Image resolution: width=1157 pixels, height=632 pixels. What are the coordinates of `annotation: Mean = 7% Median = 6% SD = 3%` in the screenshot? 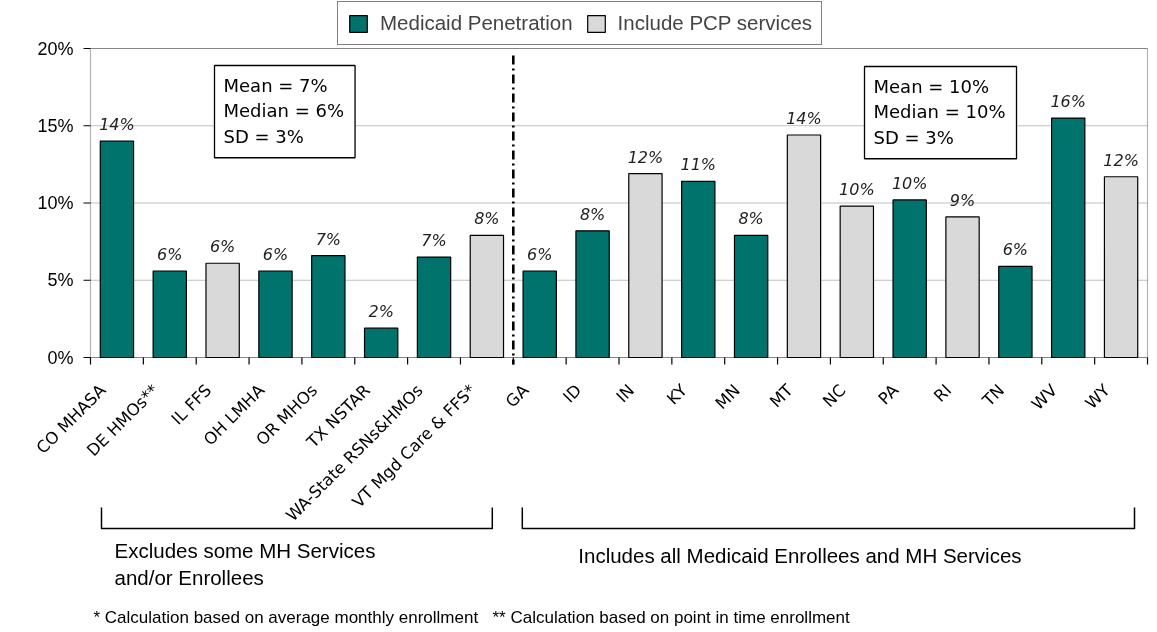 It's located at (284, 110).